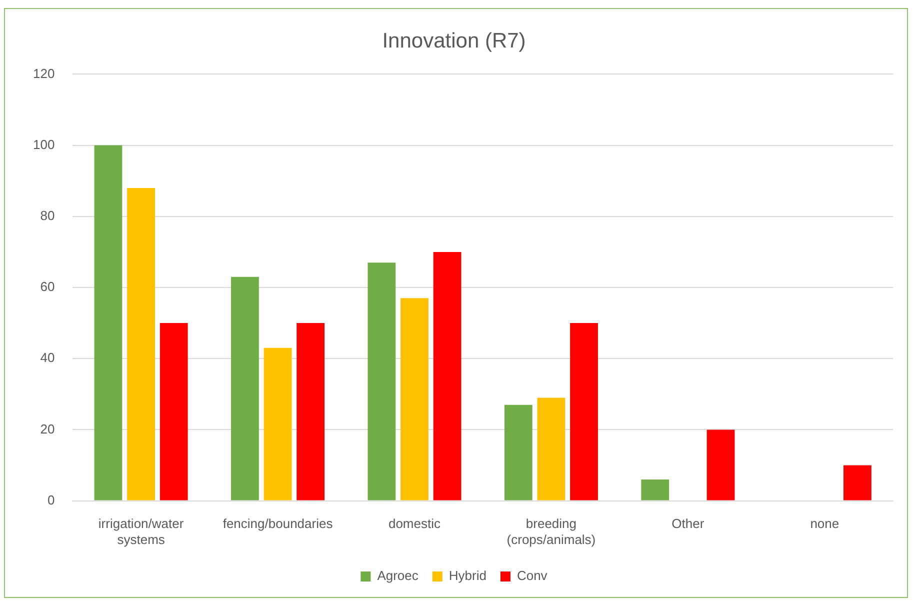 This screenshot has height=603, width=914. I want to click on y-tick-label: 0, so click(51, 500).